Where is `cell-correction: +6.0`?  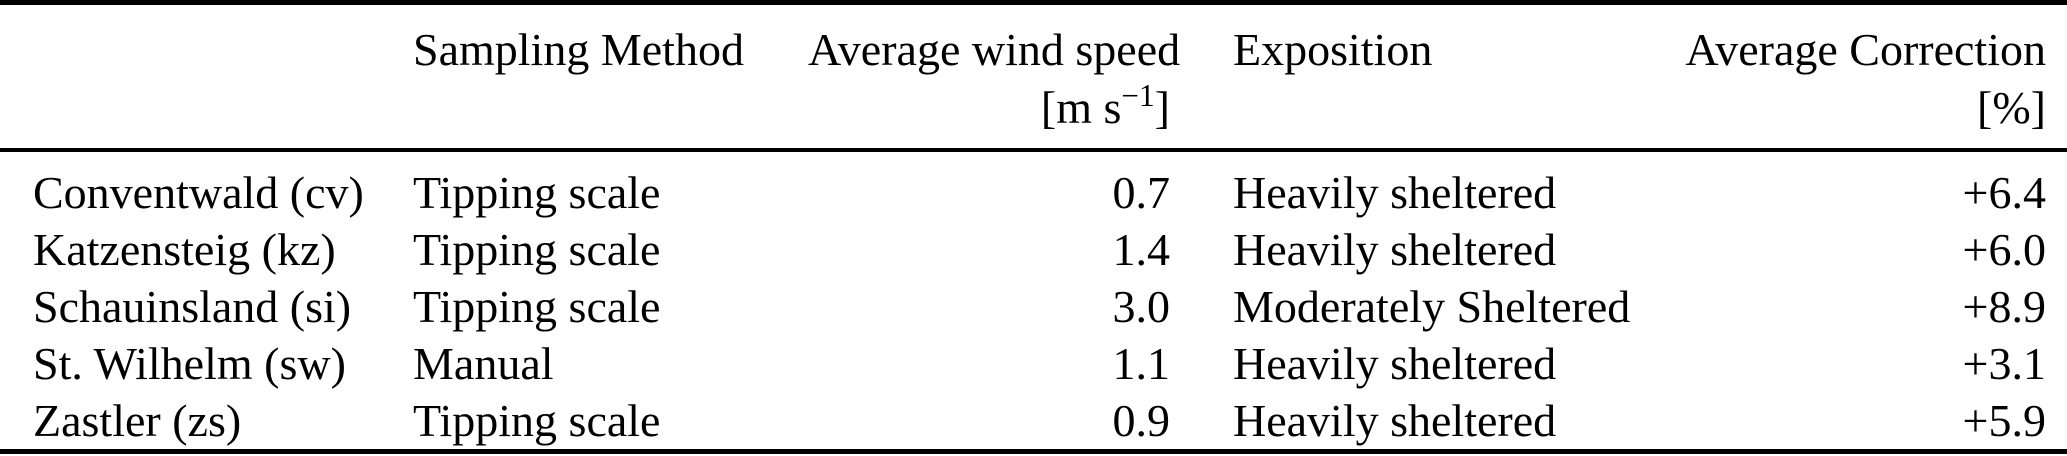 cell-correction: +6.0 is located at coordinates (2004, 249).